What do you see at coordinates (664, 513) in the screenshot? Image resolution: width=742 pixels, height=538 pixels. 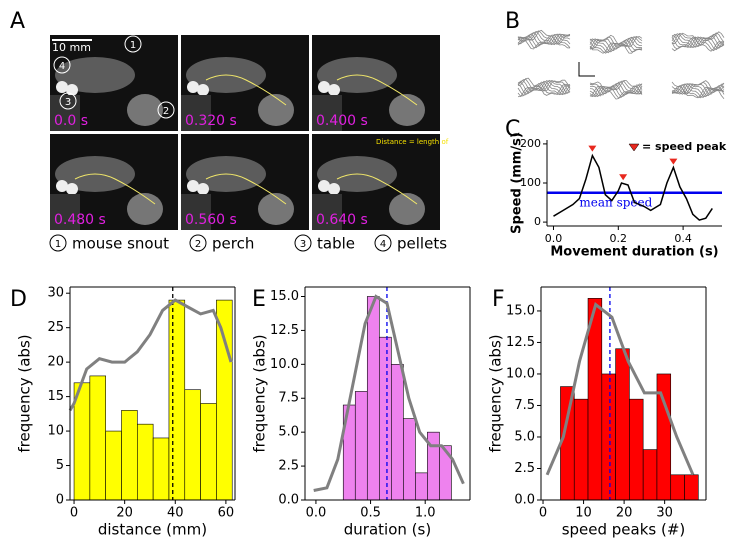 I see `x-tick-label: 30` at bounding box center [664, 513].